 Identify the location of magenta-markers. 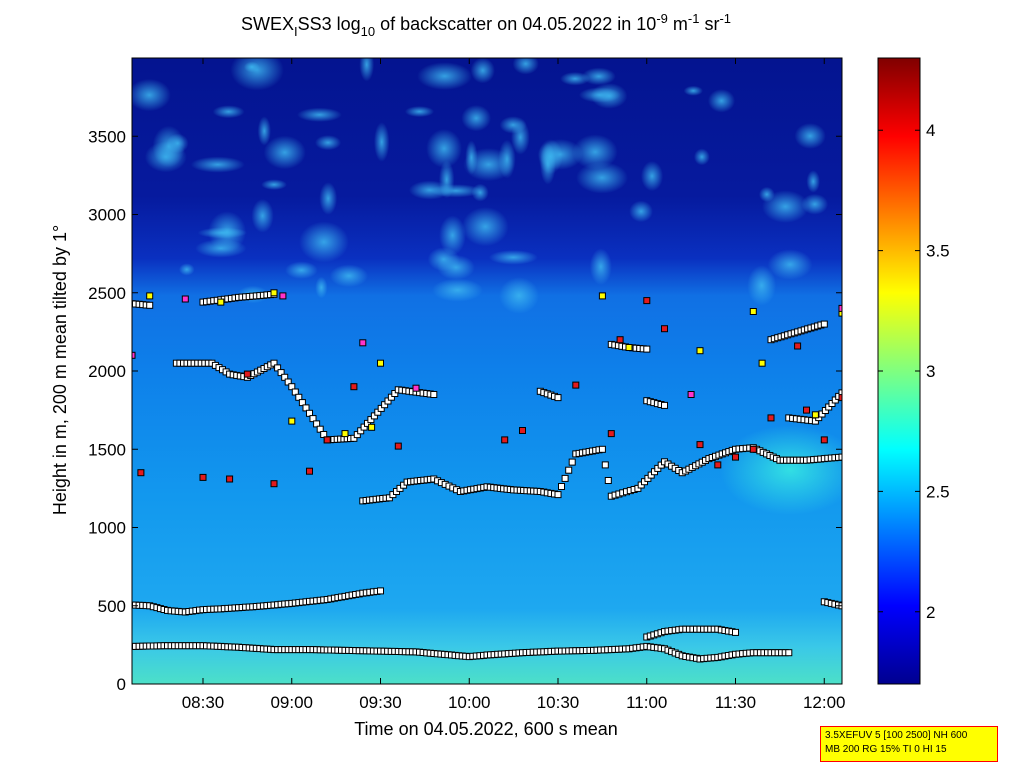
(487, 345).